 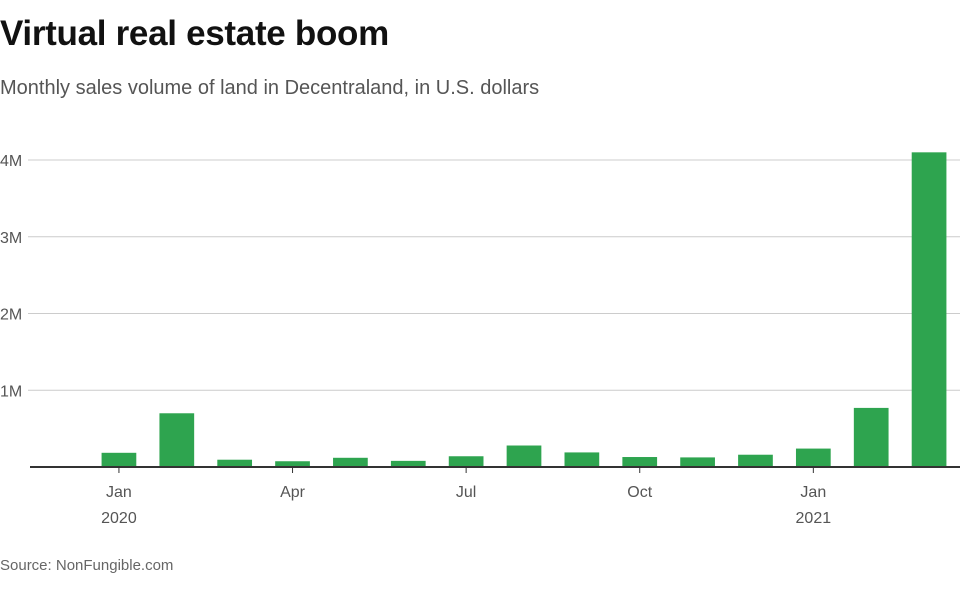 What do you see at coordinates (582, 459) in the screenshot?
I see `bar-sep-2020` at bounding box center [582, 459].